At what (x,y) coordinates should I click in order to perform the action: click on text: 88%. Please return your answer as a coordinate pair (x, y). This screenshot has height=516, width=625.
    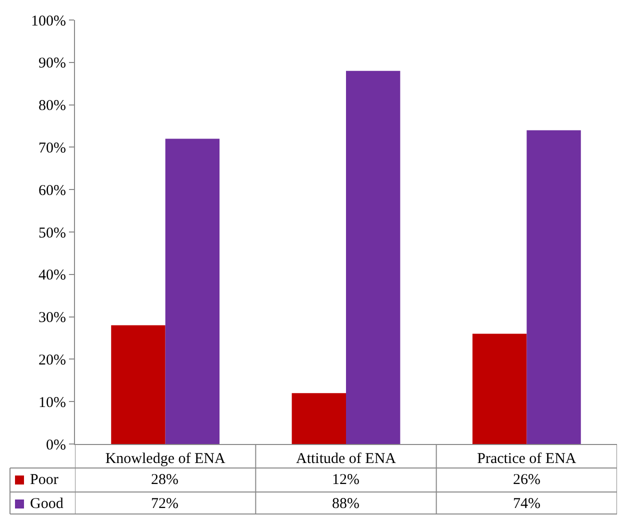
    Looking at the image, I should click on (346, 504).